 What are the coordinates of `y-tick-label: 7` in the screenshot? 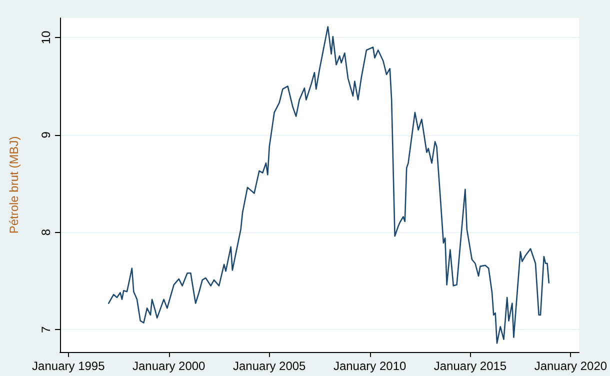 It's located at (46, 329).